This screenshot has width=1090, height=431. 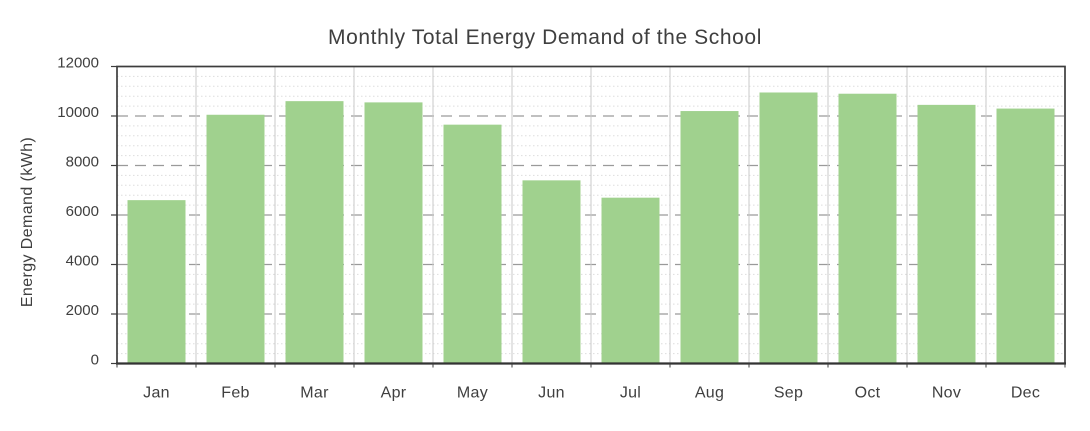 I want to click on bar-aug, so click(x=709, y=237).